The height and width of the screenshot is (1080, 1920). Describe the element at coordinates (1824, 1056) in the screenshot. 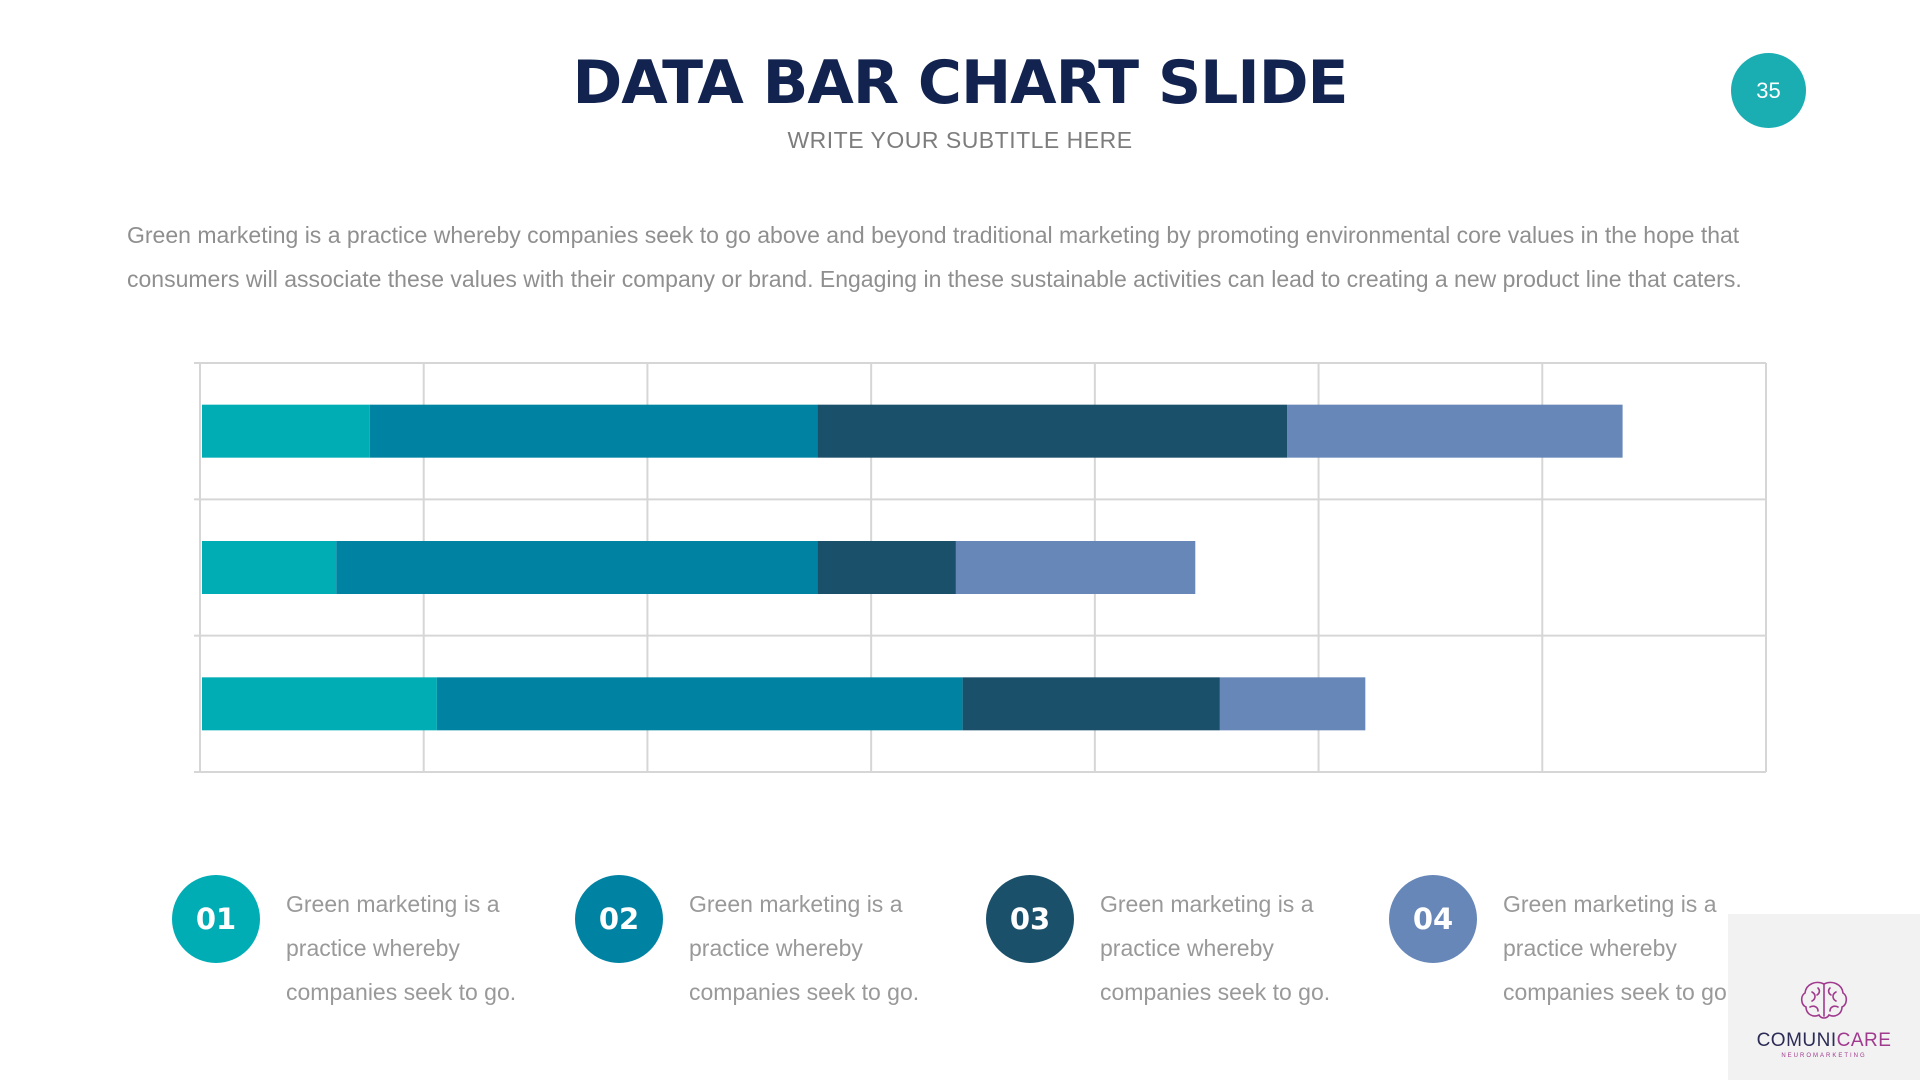

I see `logo-tagline: NEUROMARKETING` at that location.